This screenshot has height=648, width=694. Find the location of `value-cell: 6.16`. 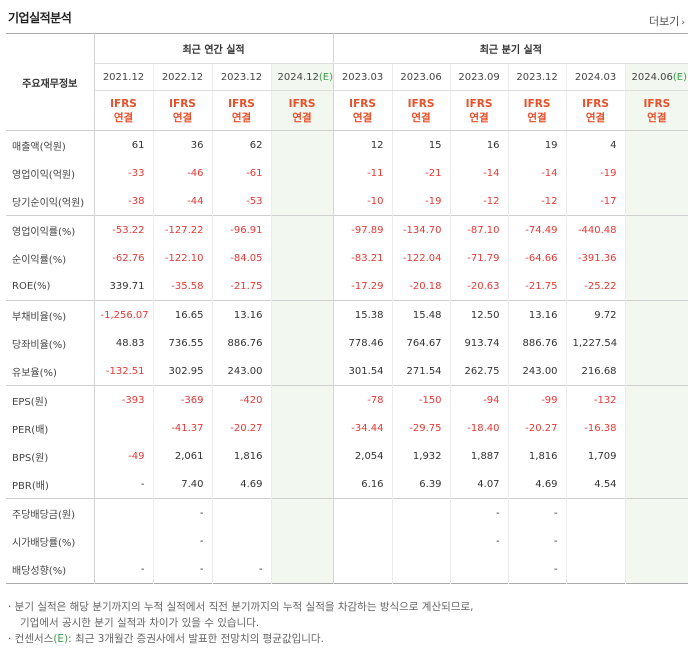

value-cell: 6.16 is located at coordinates (362, 484).